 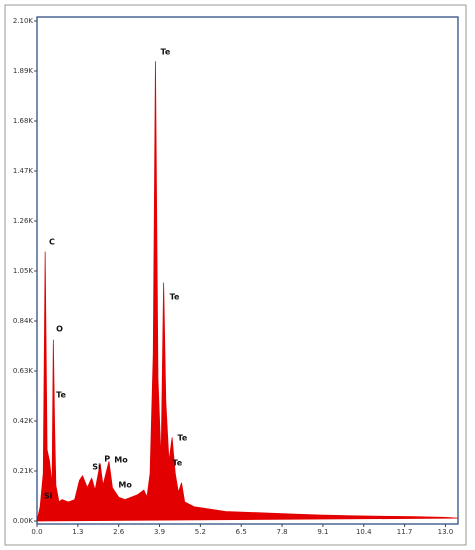 What do you see at coordinates (23, 271) in the screenshot?
I see `y-tick-label: 1.05K` at bounding box center [23, 271].